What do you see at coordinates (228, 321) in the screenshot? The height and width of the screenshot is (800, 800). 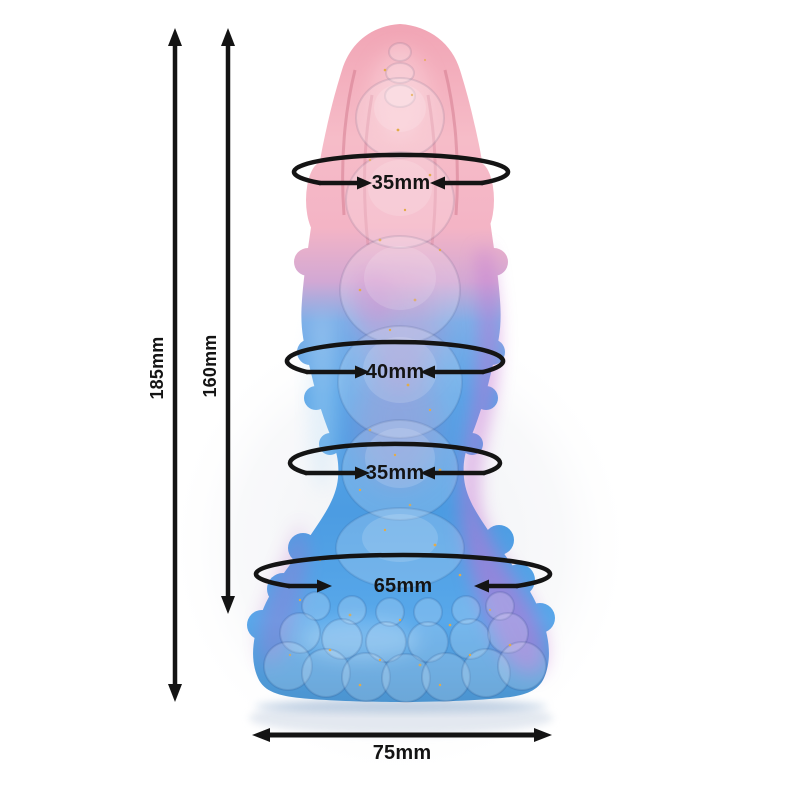 I see `insertable-length-arrow` at bounding box center [228, 321].